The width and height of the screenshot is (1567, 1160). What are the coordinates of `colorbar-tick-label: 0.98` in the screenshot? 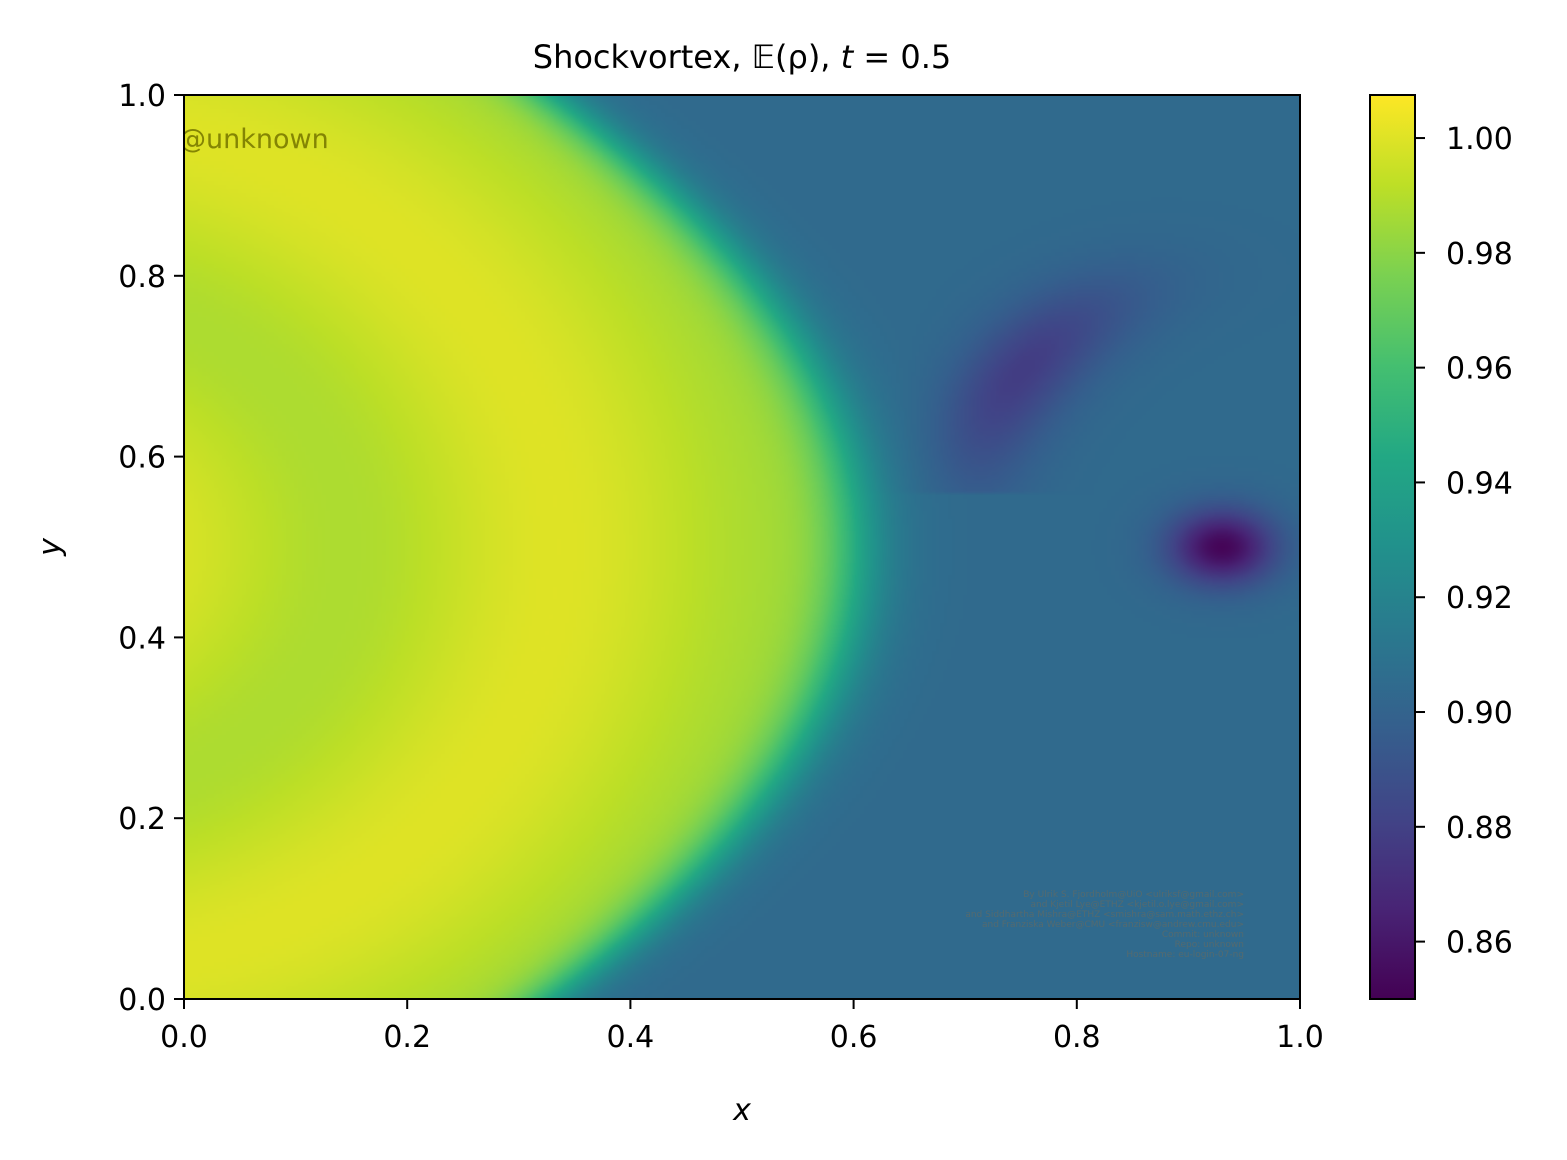 It's located at (1479, 254).